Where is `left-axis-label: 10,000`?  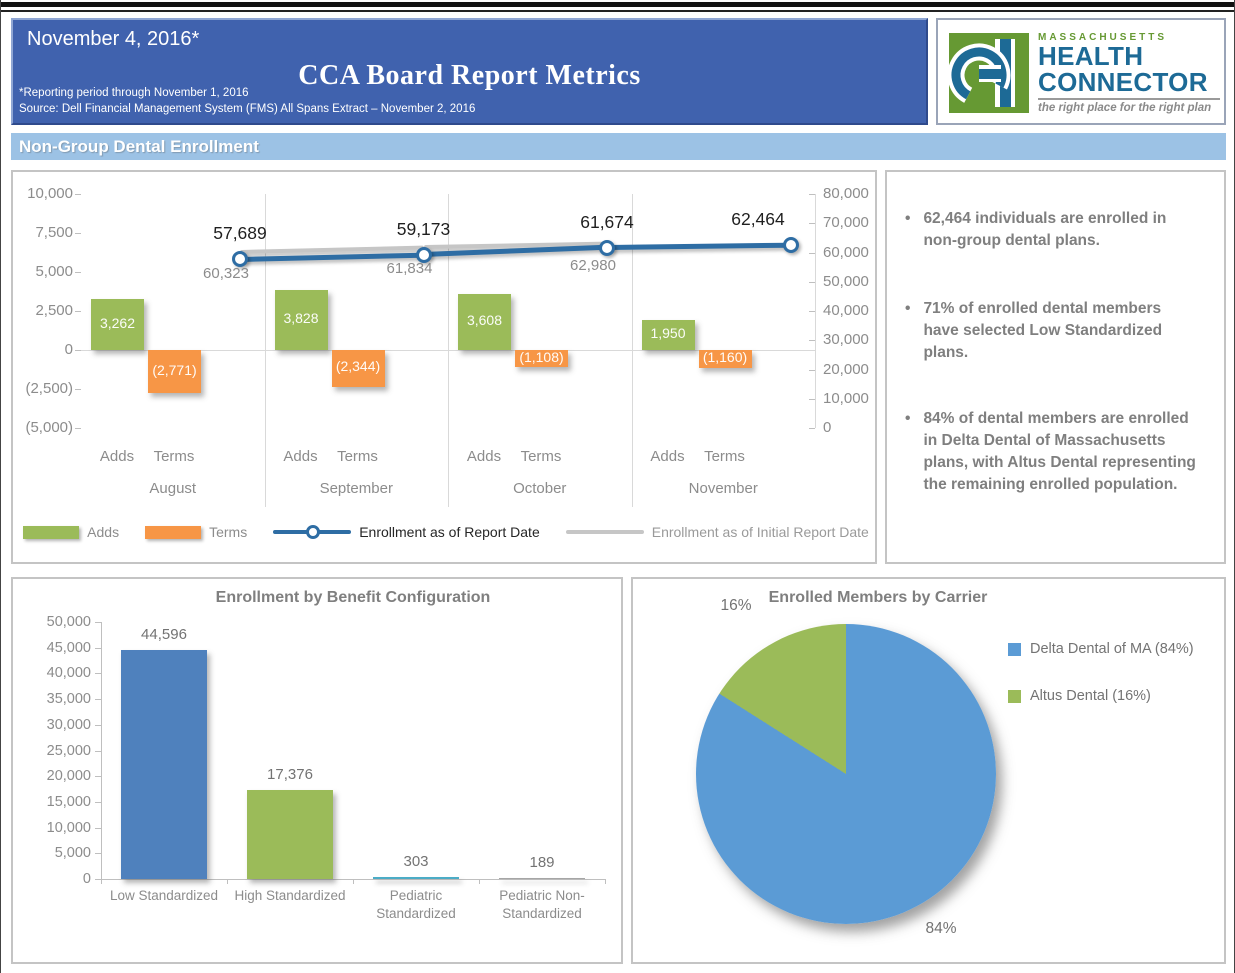 left-axis-label: 10,000 is located at coordinates (50, 193).